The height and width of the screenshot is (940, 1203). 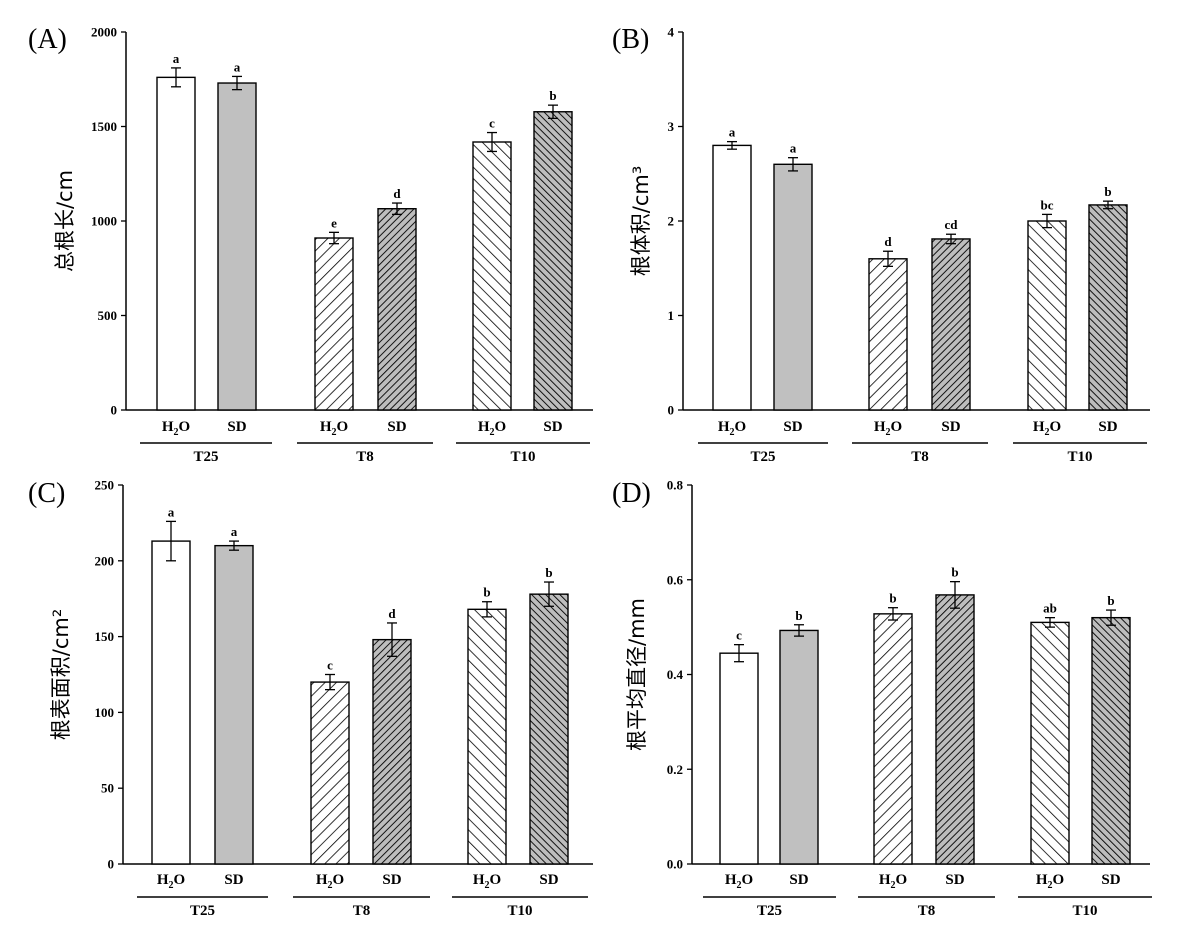 What do you see at coordinates (104, 32) in the screenshot?
I see `y-tick-label: 2000` at bounding box center [104, 32].